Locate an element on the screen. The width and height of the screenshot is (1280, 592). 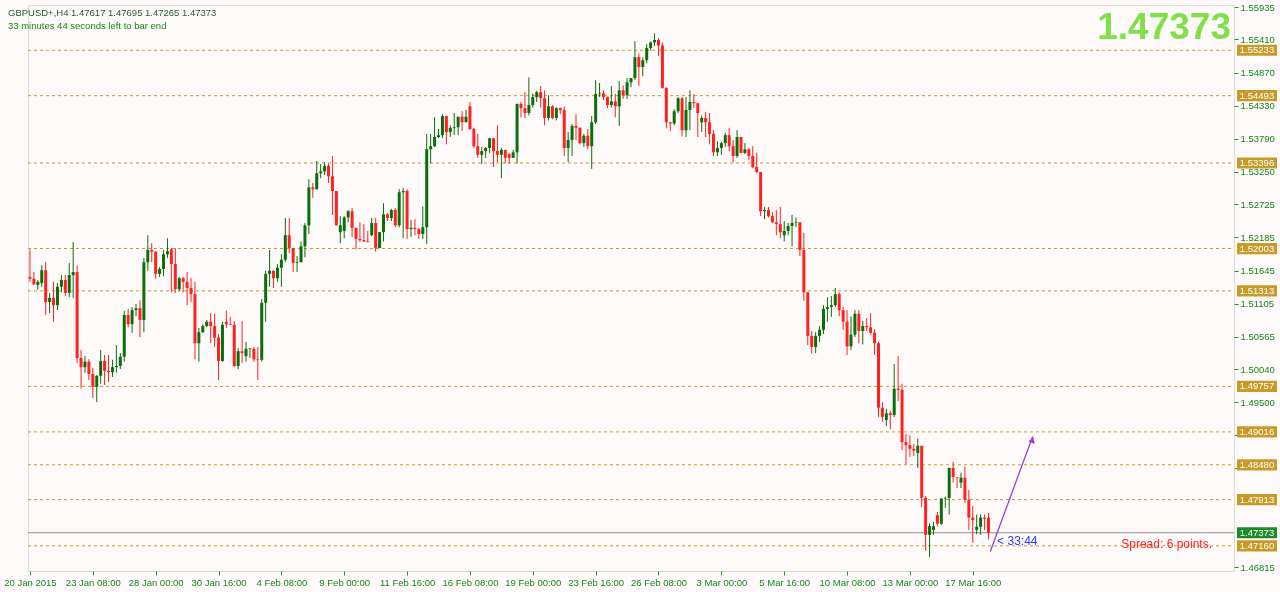
y-tick-label: 1.55410 is located at coordinates (1257, 39).